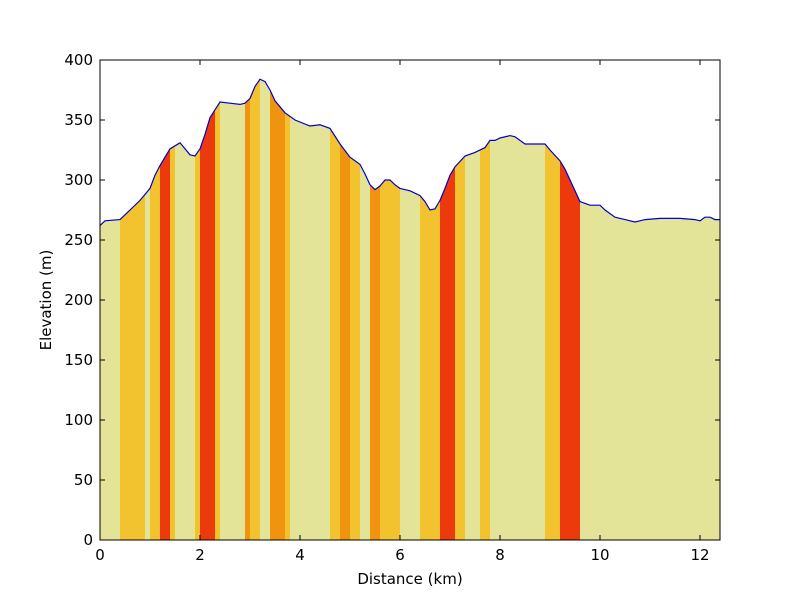 The image size is (800, 600). I want to click on y-tick-label: 300, so click(78, 180).